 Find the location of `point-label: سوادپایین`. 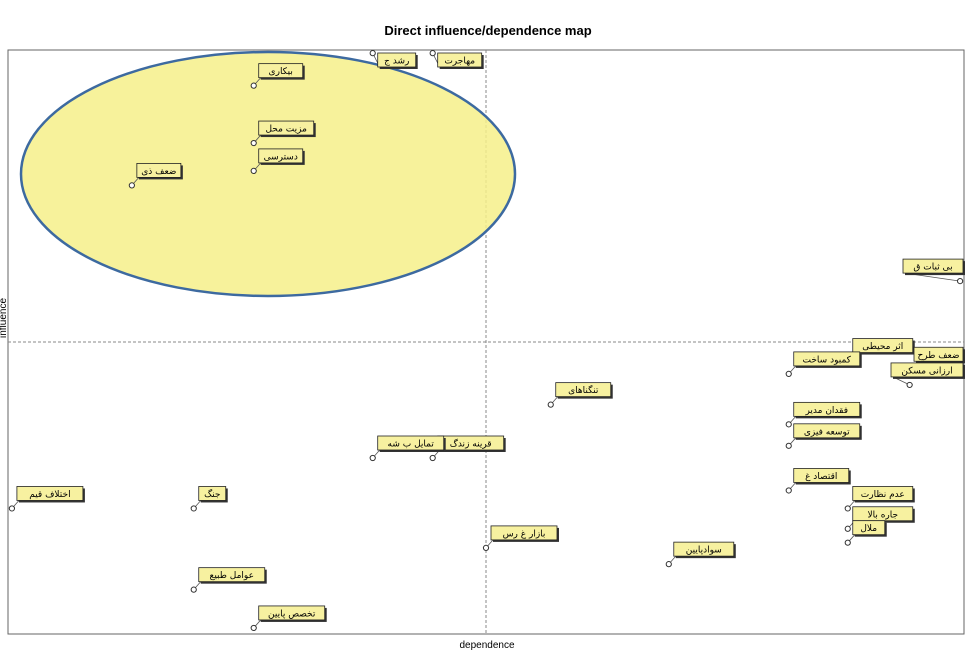

point-label: سوادپایین is located at coordinates (704, 551).